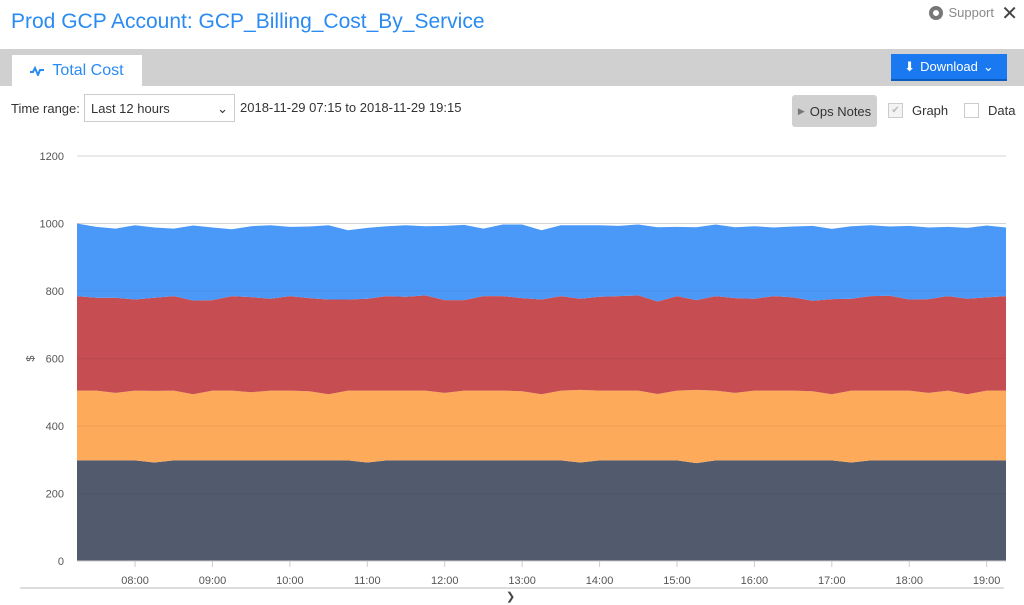 The width and height of the screenshot is (1024, 605). I want to click on x-tick-label: 09:00, so click(213, 581).